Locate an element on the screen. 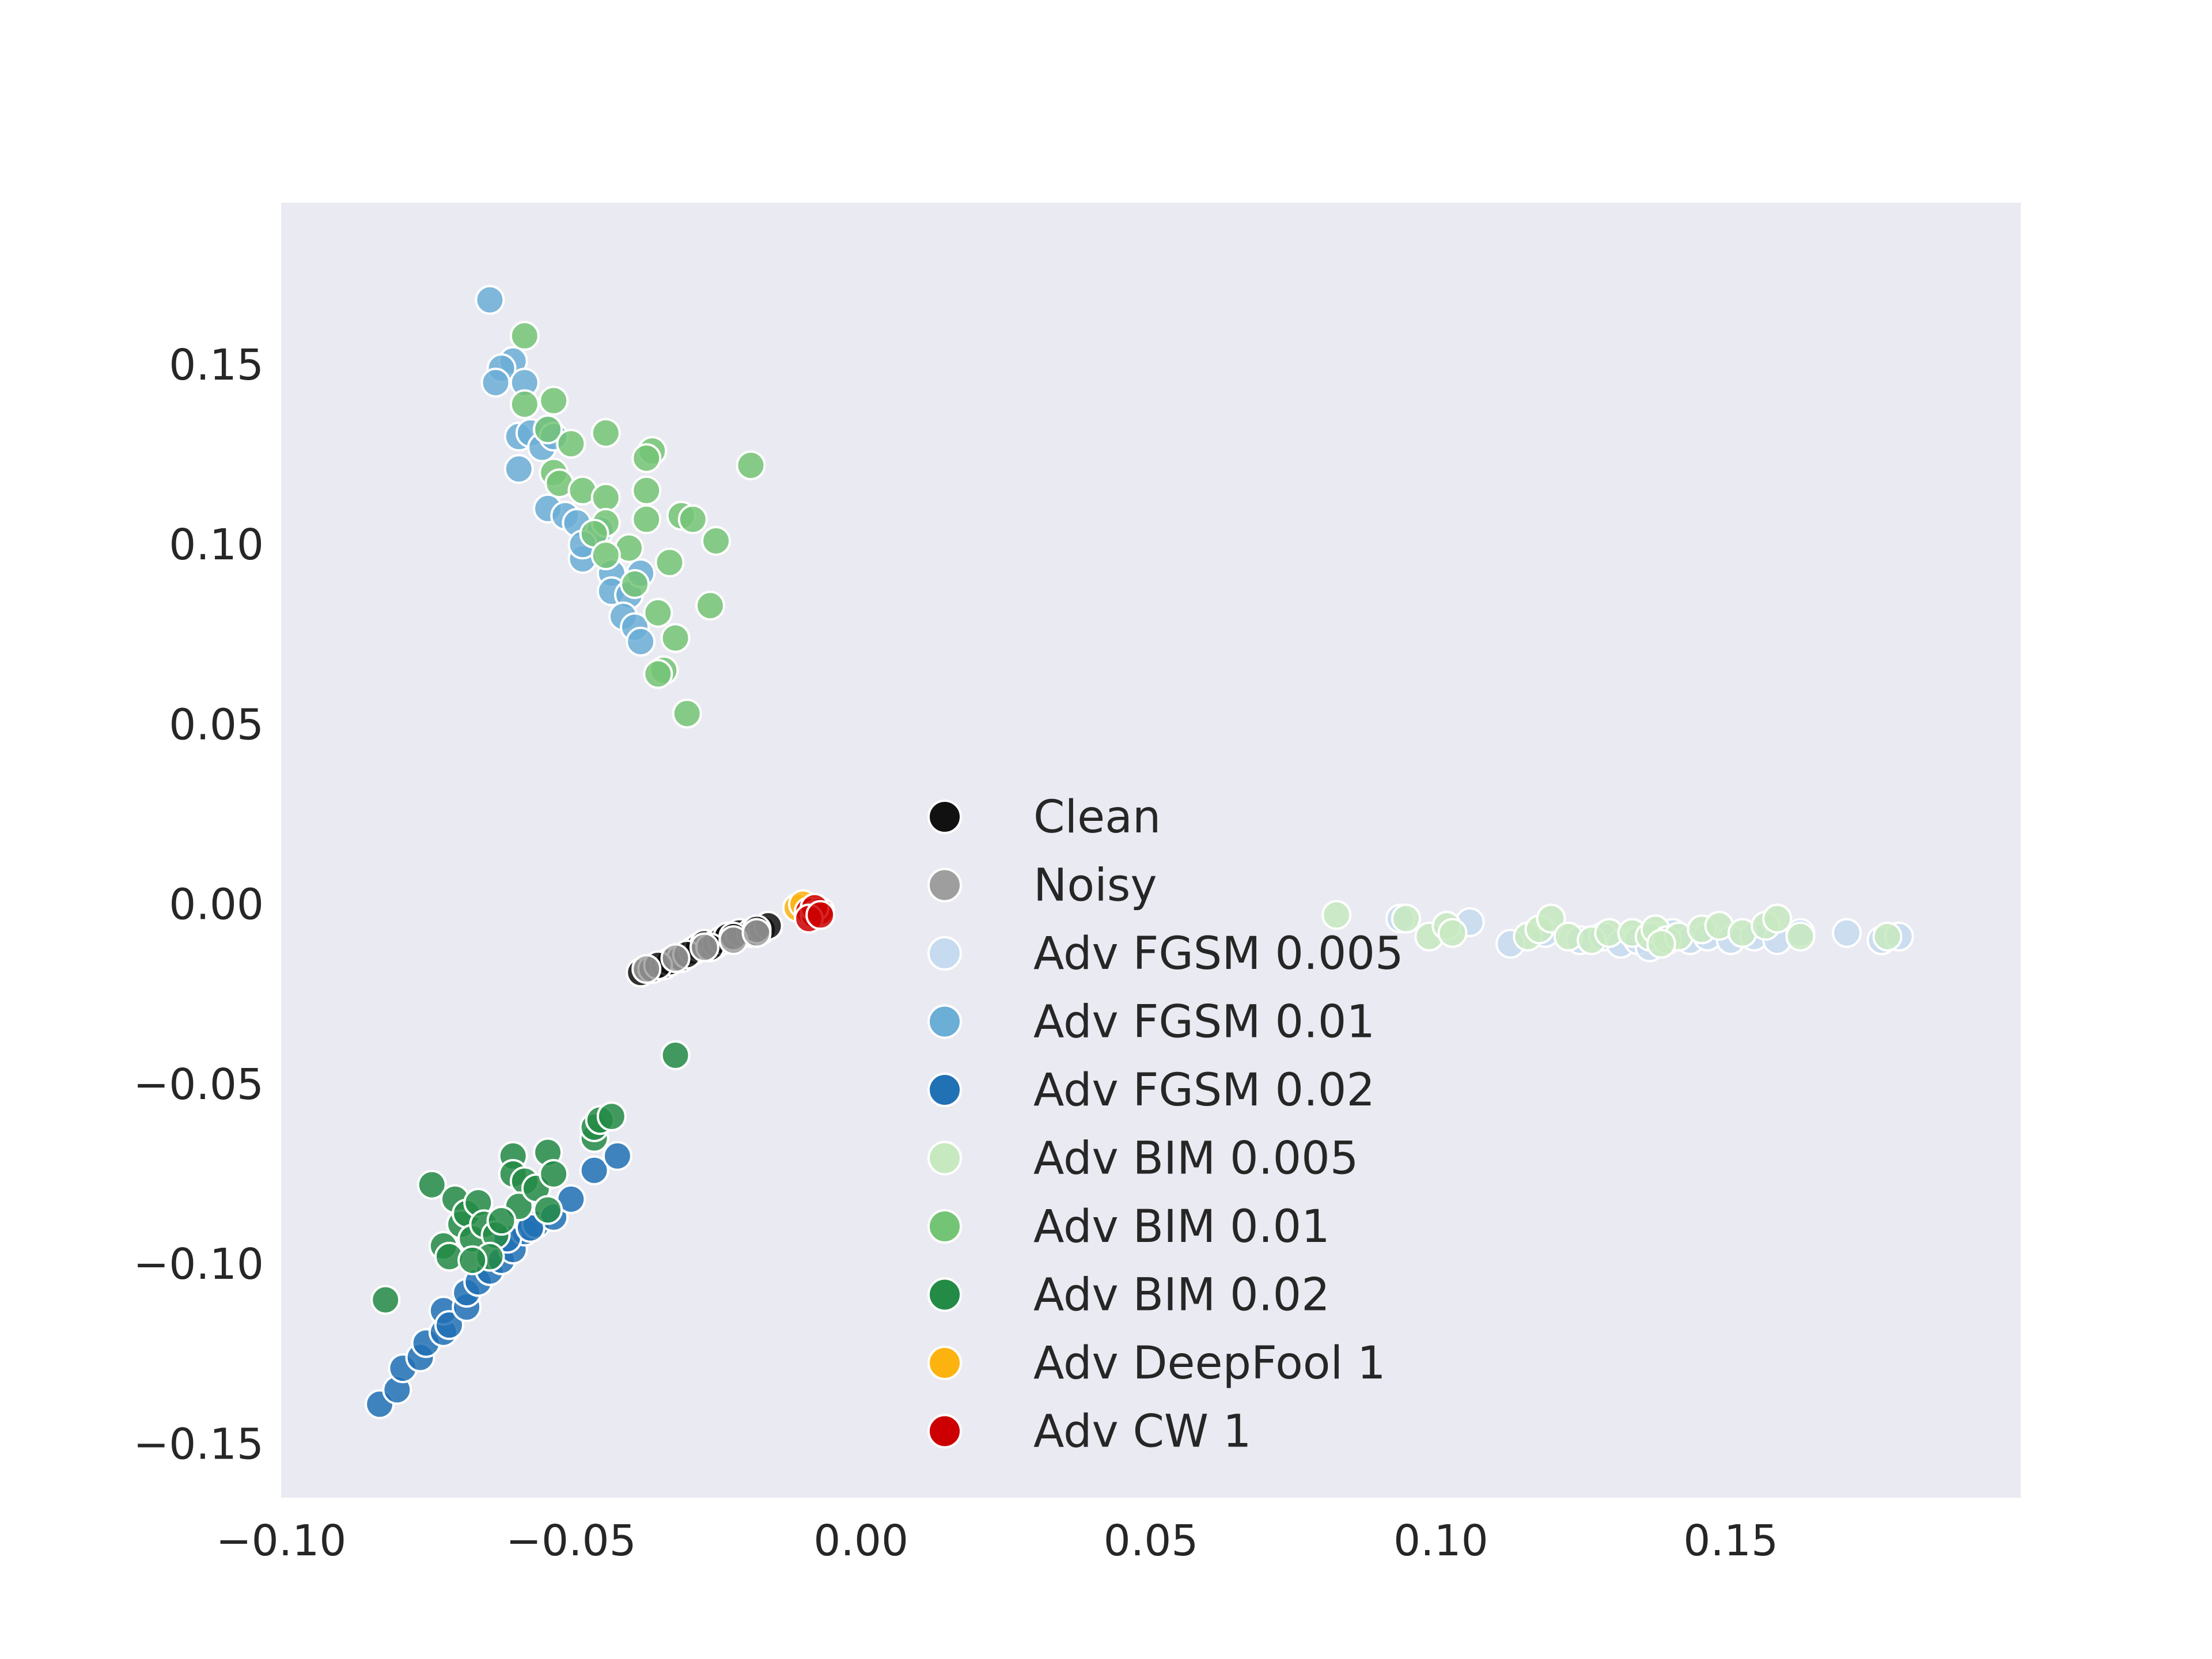 This screenshot has height=1659, width=2212. y-tick-label: −0.05 is located at coordinates (198, 1084).